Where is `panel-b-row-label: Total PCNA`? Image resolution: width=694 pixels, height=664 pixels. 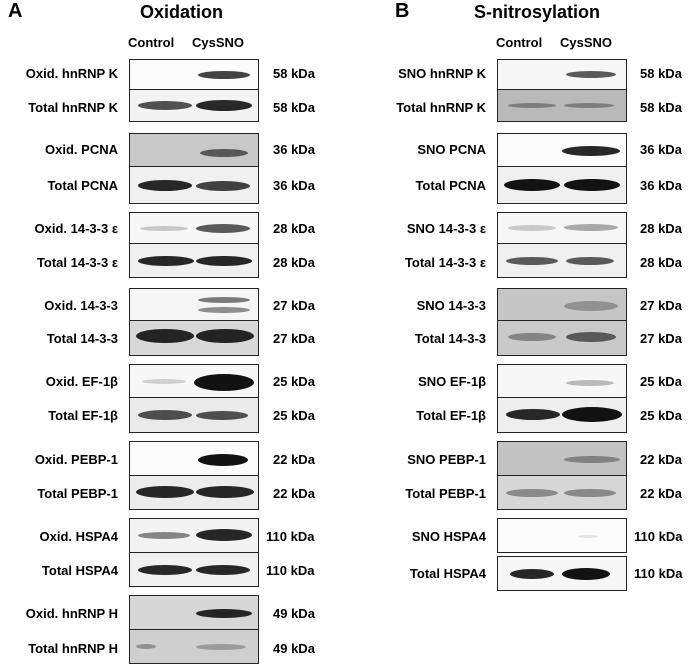
panel-b-row-label: Total PCNA is located at coordinates (450, 185).